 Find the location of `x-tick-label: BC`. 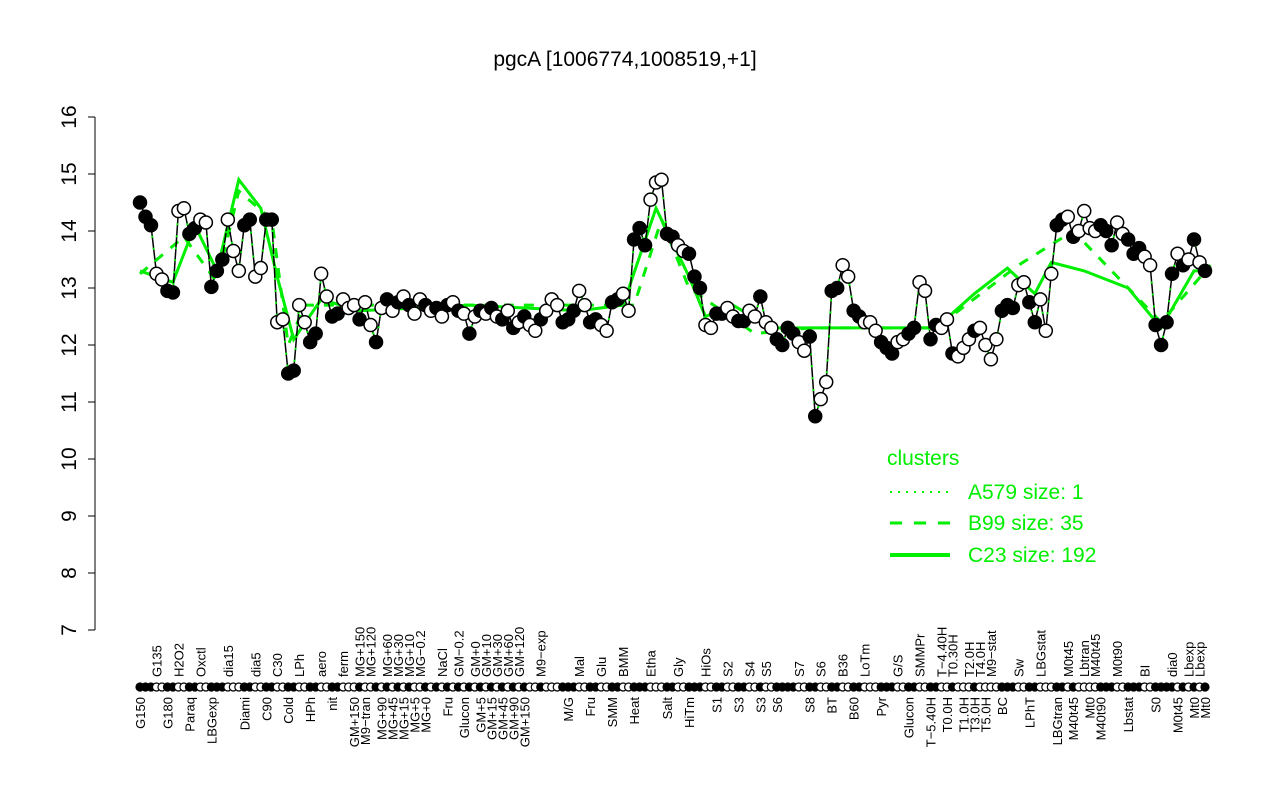

x-tick-label: BC is located at coordinates (1002, 706).